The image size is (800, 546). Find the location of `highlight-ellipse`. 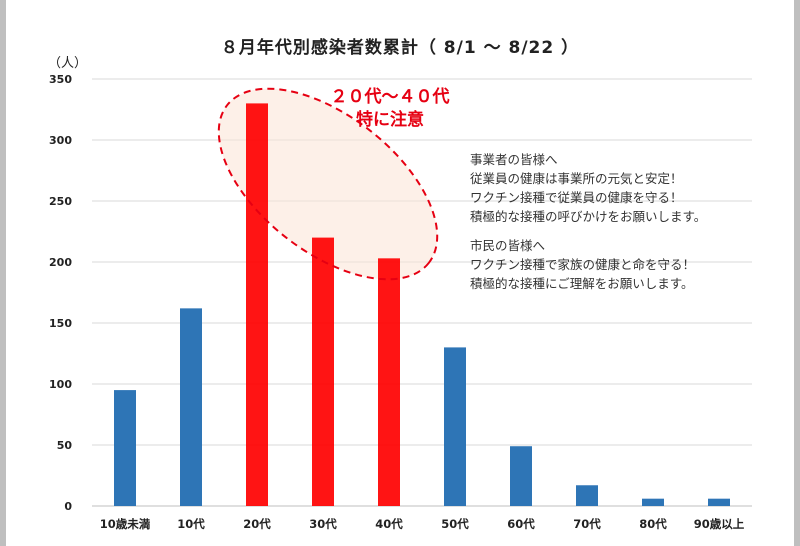

highlight-ellipse is located at coordinates (328, 184).